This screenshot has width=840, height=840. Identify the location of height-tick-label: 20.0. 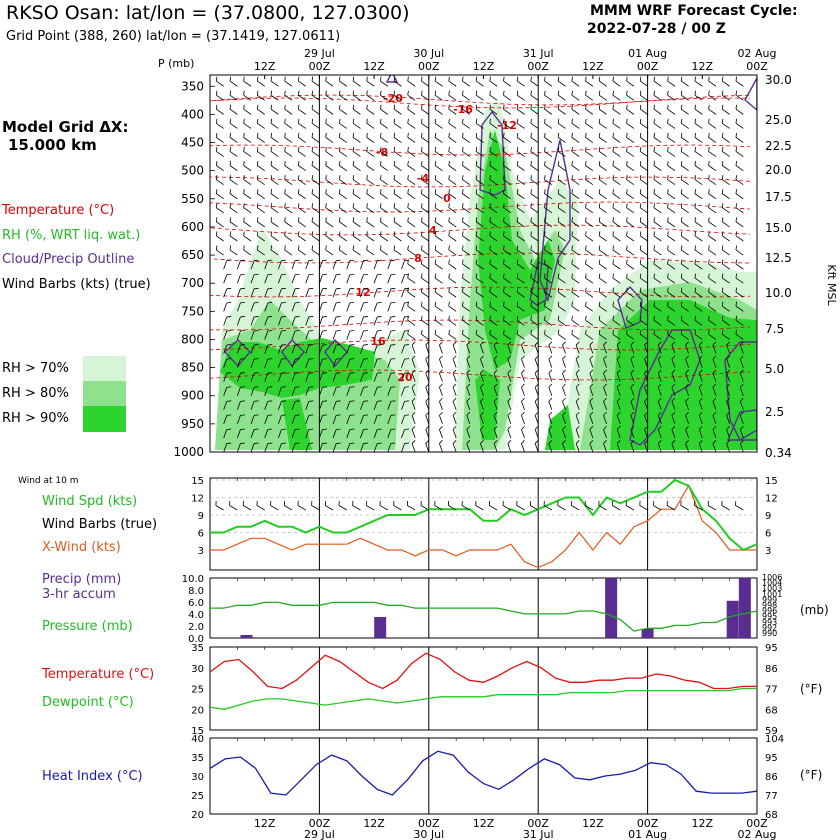
(778, 170).